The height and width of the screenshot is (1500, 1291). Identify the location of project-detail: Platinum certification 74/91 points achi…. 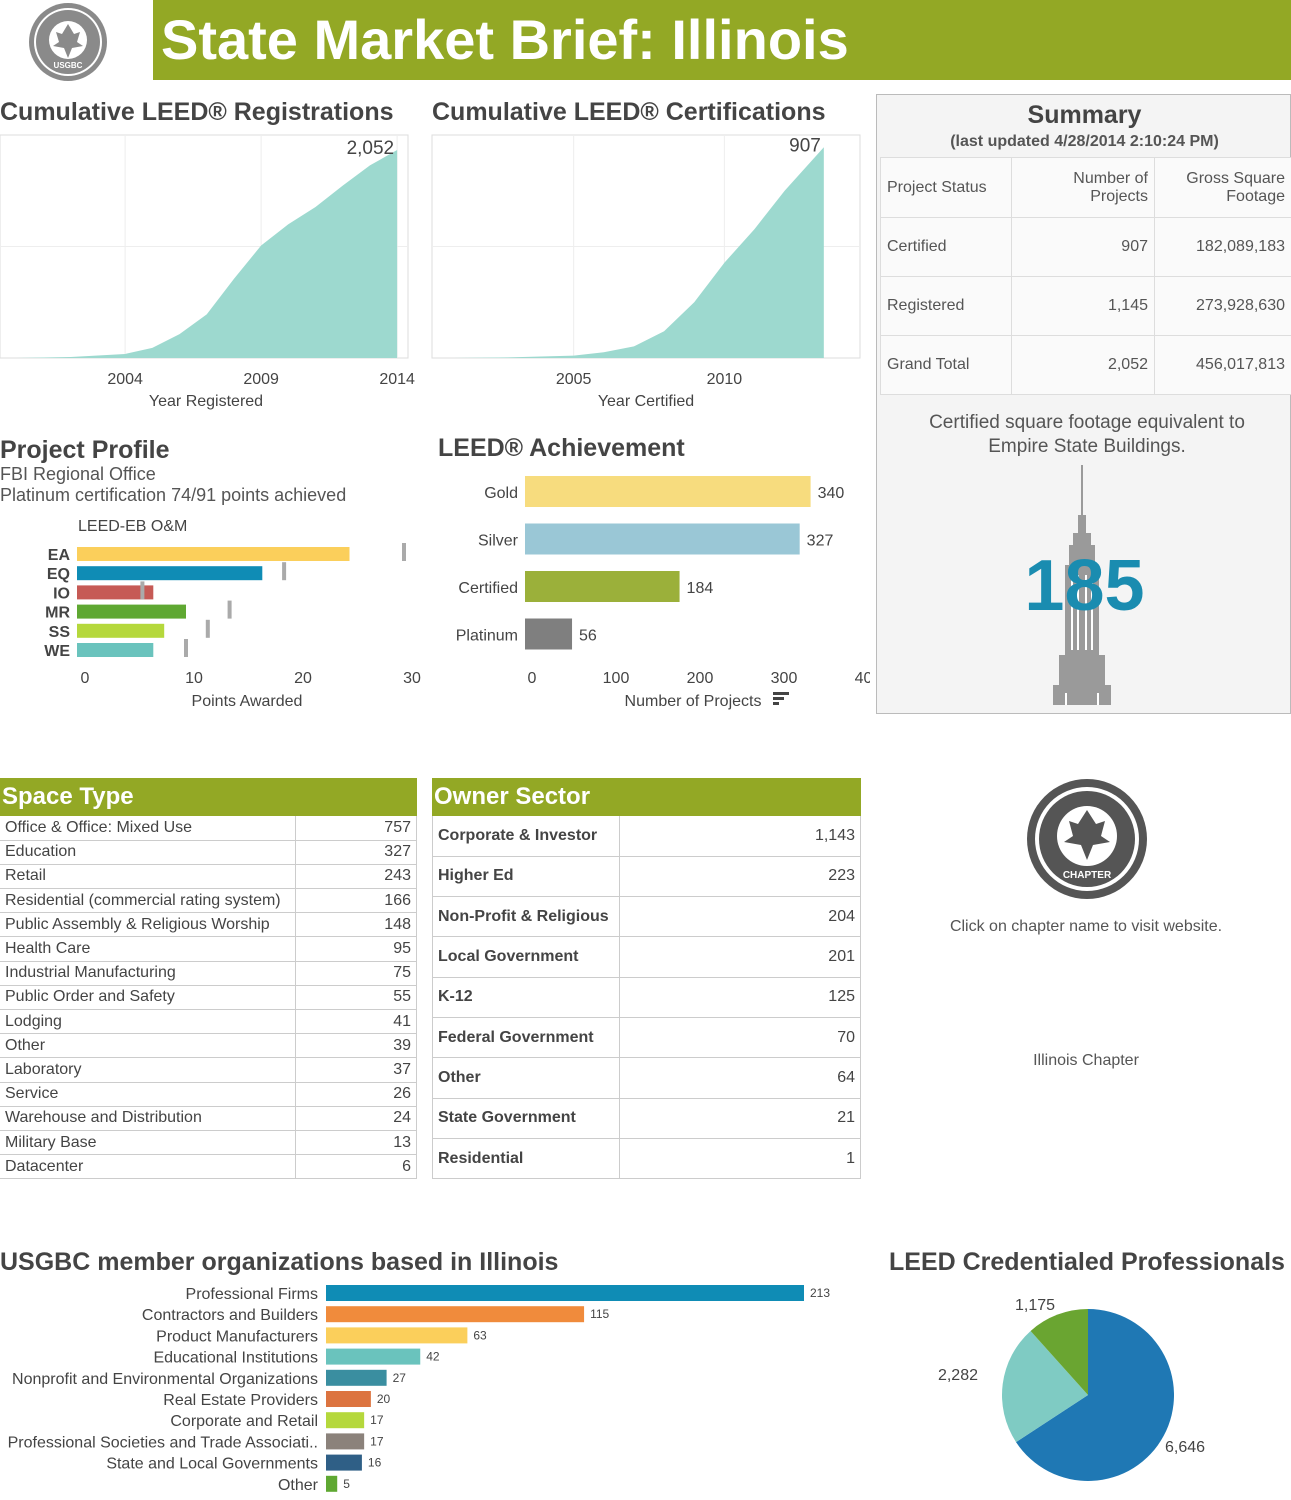
(173, 495).